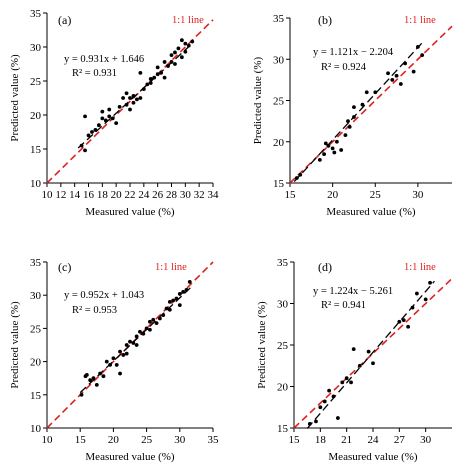 Image resolution: width=474 pixels, height=474 pixels. Describe the element at coordinates (60, 195) in the screenshot. I see `x-tick-label: 12` at that location.